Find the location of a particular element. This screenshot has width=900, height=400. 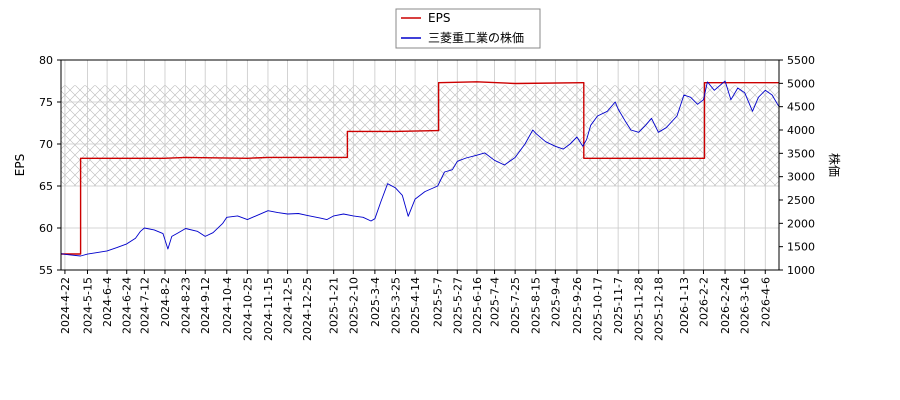

left-axis-ticks: 55 60 65 70 75 80 is located at coordinates (50, 165).